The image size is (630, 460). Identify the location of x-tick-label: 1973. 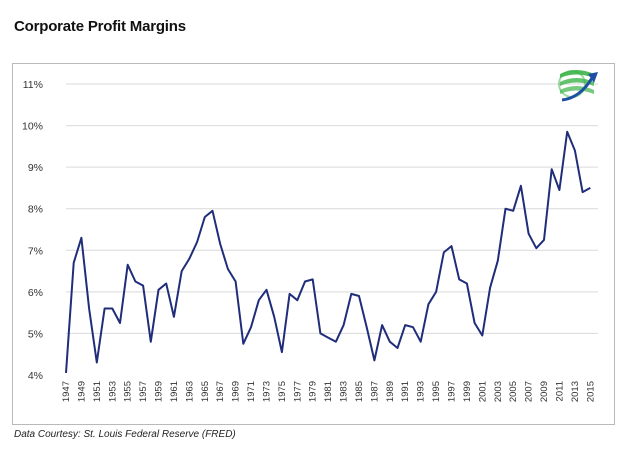
(266, 391).